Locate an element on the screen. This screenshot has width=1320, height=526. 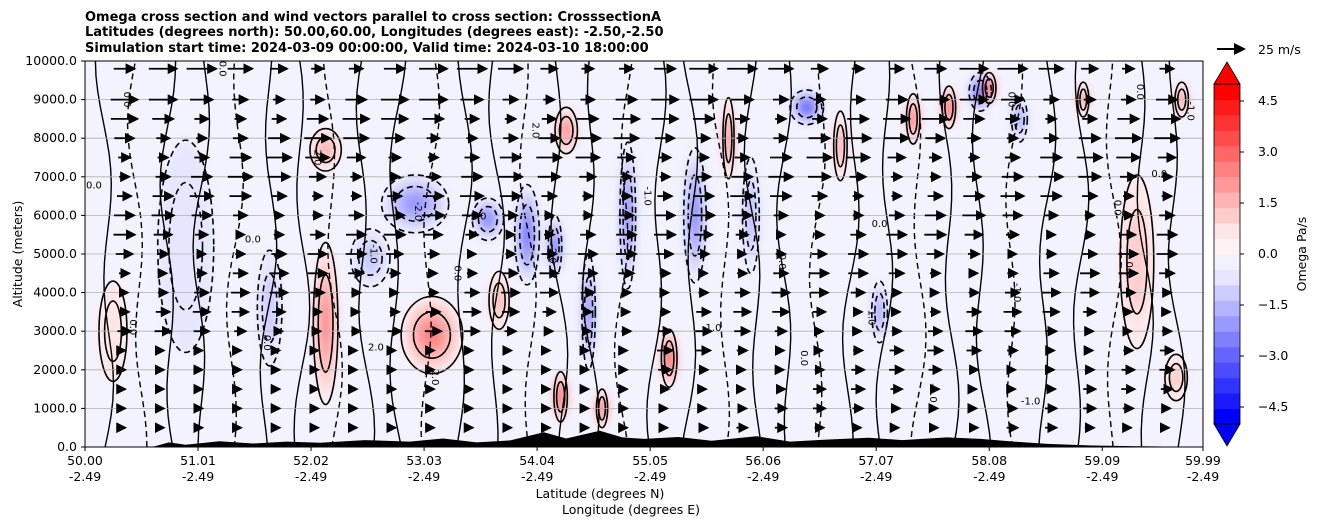
y-tick-label: 0.0 is located at coordinates (67, 446).